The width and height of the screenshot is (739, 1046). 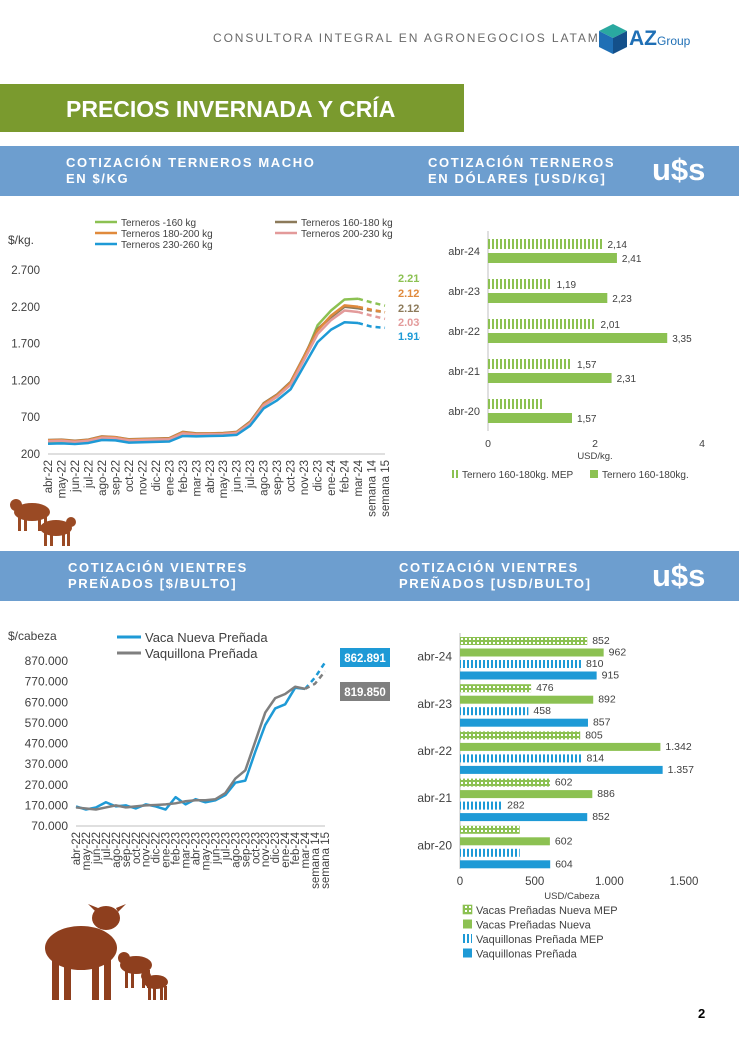 I want to click on logo-subtext: Group, so click(x=674, y=41).